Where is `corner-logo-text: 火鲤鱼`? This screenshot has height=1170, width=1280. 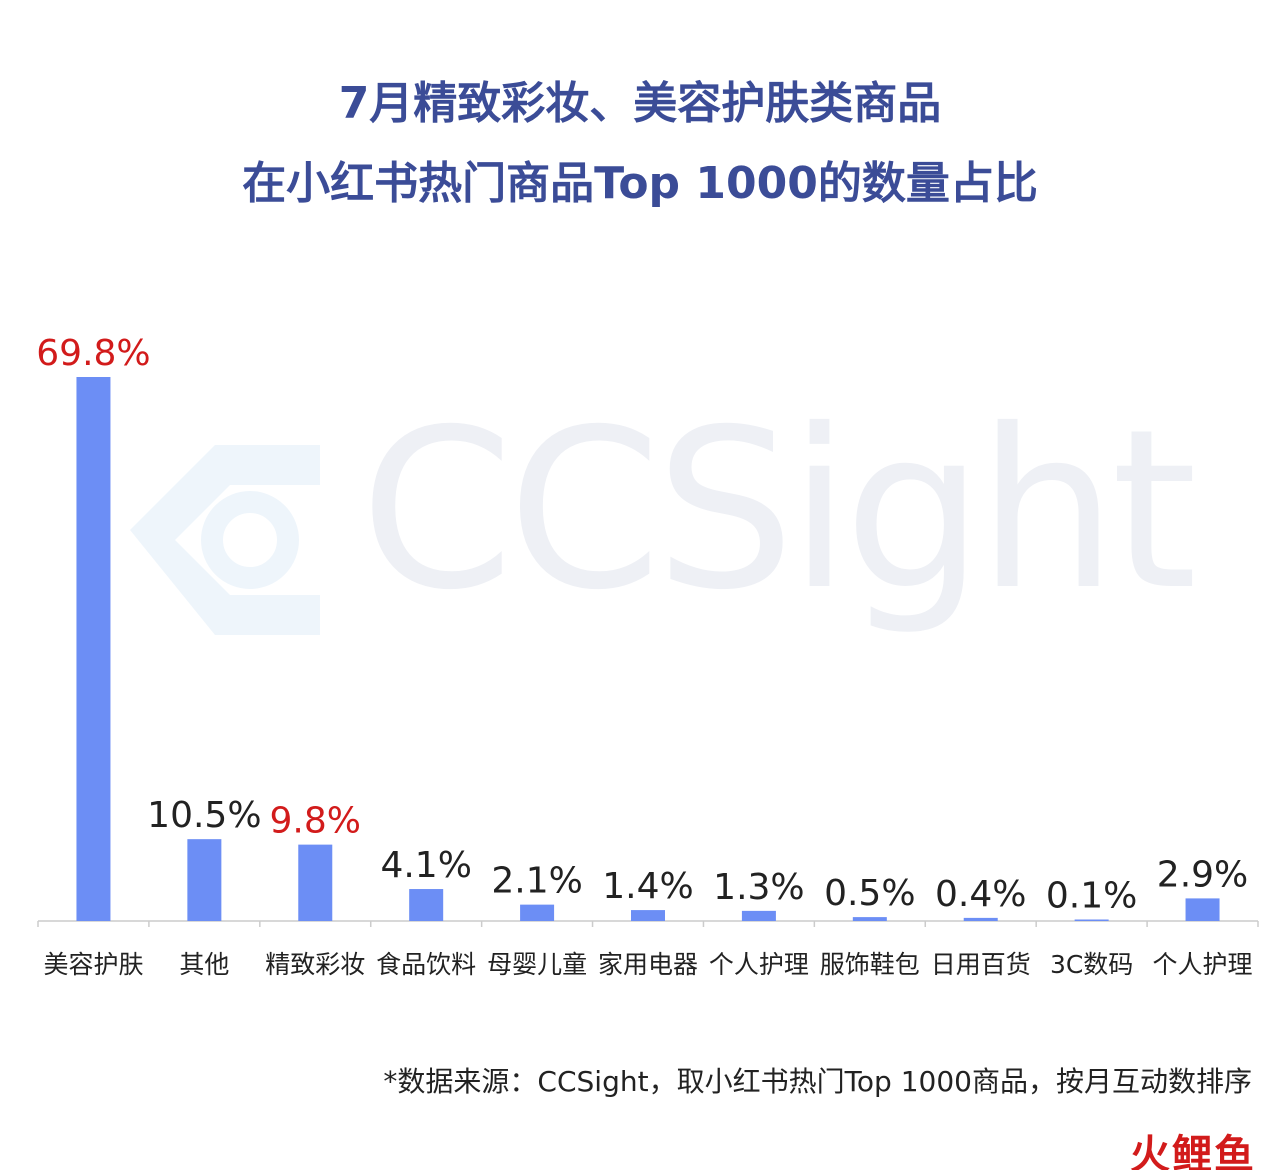
corner-logo-text: 火鲤鱼 is located at coordinates (1193, 1151).